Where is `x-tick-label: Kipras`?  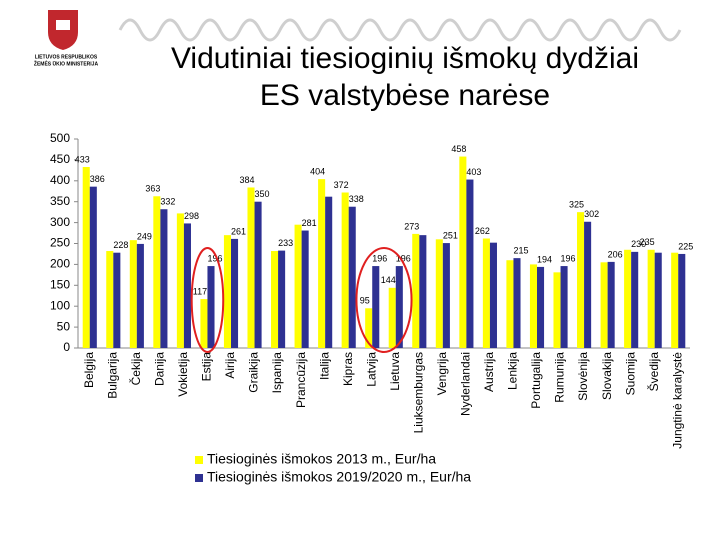
x-tick-label: Kipras is located at coordinates (348, 369).